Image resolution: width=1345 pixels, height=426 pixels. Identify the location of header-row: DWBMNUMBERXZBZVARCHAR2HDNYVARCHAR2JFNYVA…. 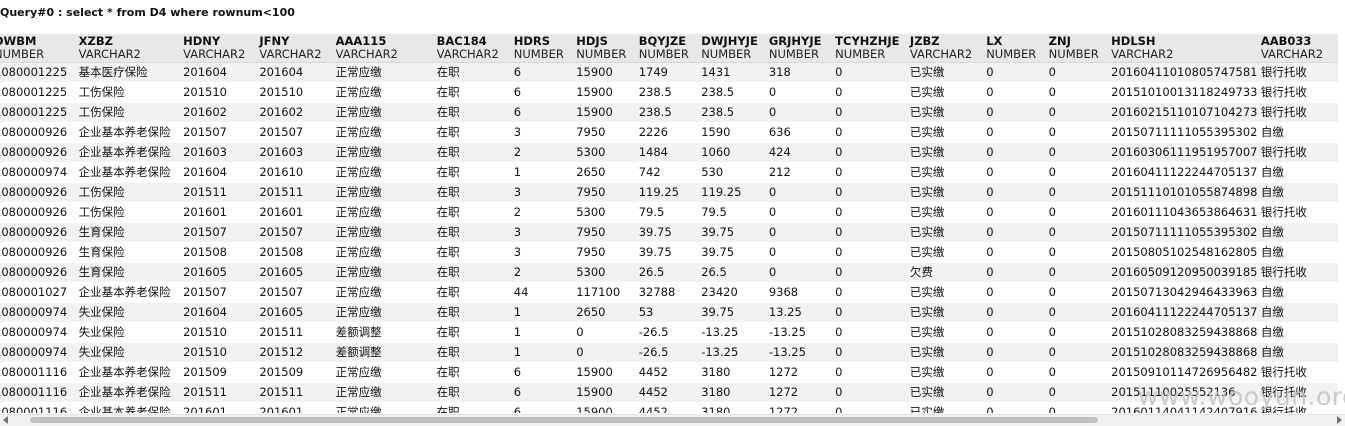
(669, 48).